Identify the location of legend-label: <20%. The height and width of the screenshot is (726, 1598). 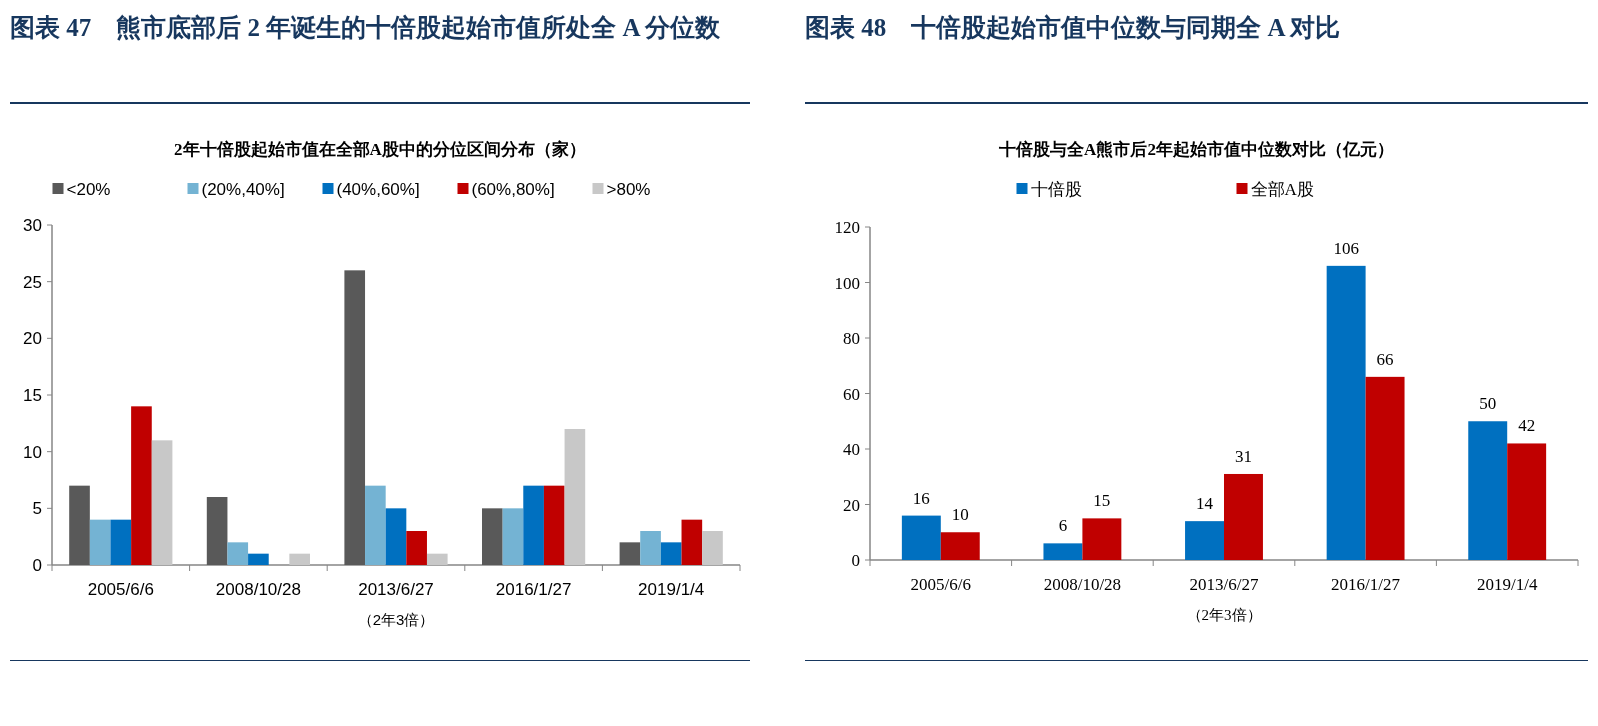
(88, 189).